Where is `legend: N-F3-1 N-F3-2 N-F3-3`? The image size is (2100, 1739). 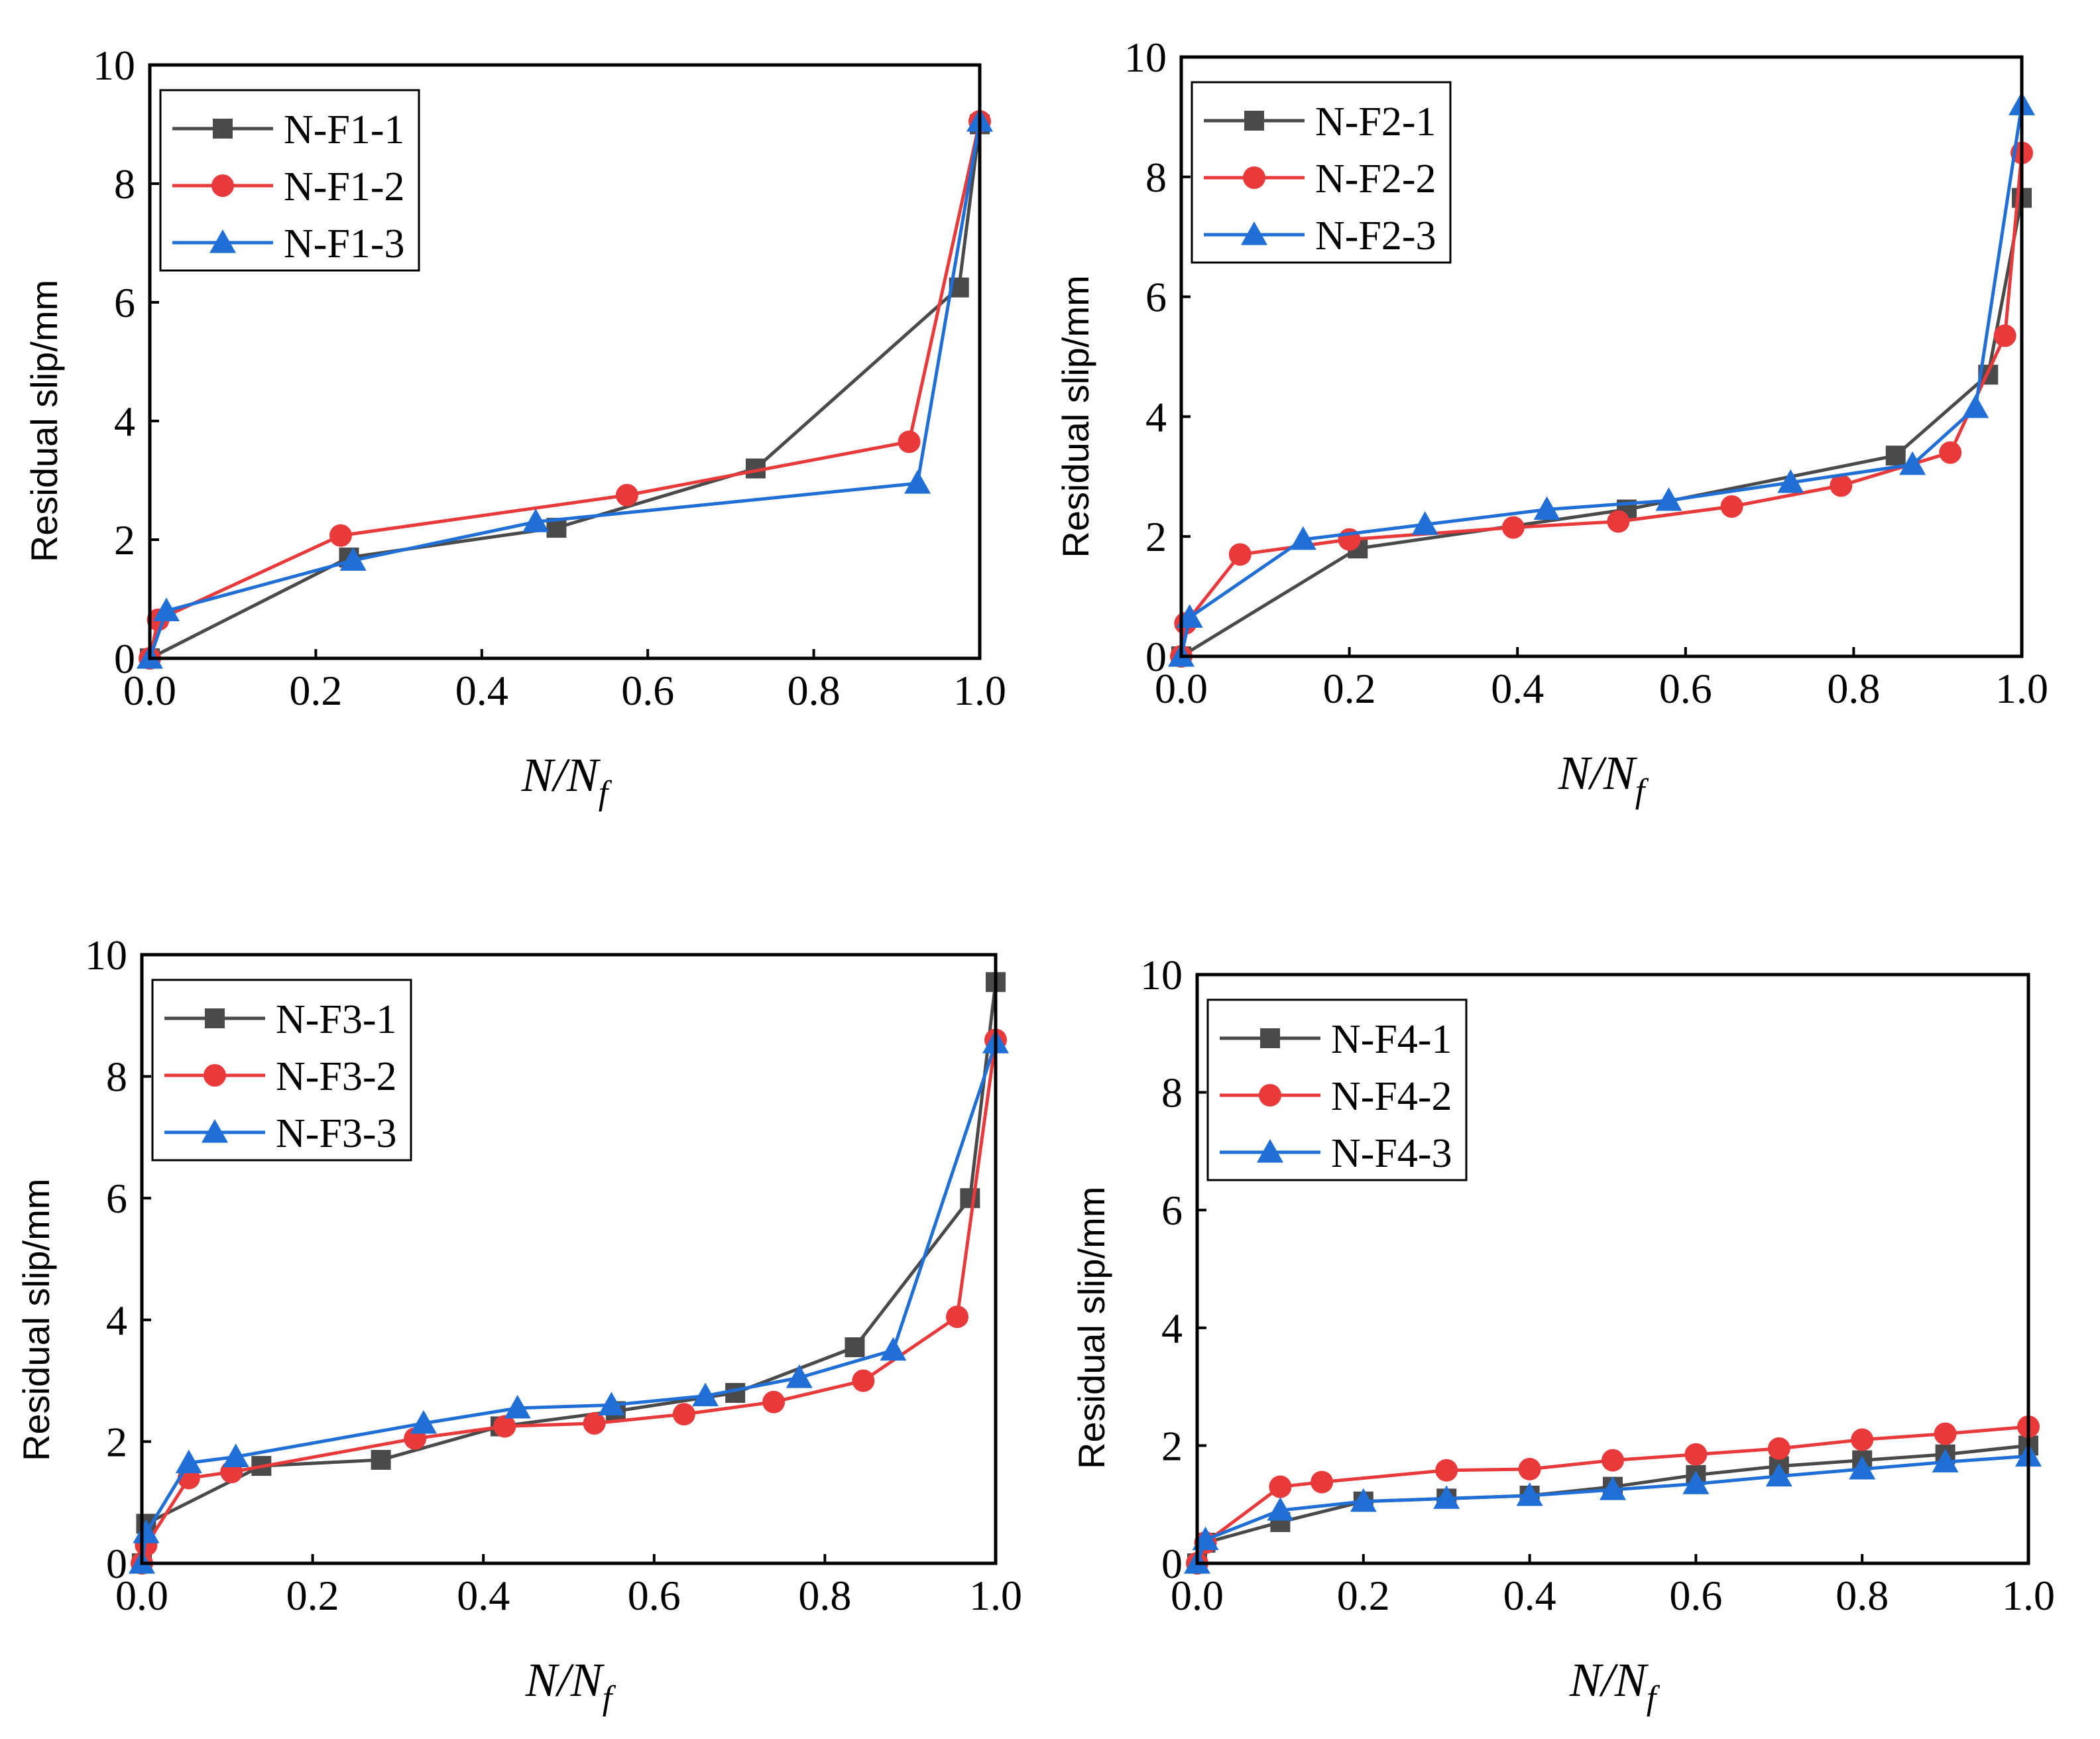 legend: N-F3-1 N-F3-2 N-F3-3 is located at coordinates (281, 1070).